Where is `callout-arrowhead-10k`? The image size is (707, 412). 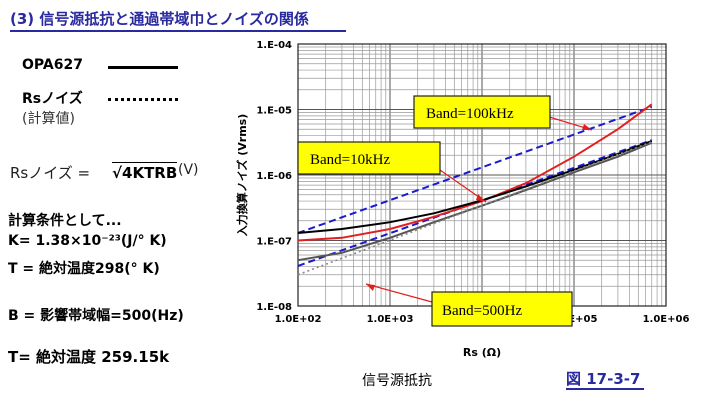
callout-arrowhead-10k is located at coordinates (481, 198).